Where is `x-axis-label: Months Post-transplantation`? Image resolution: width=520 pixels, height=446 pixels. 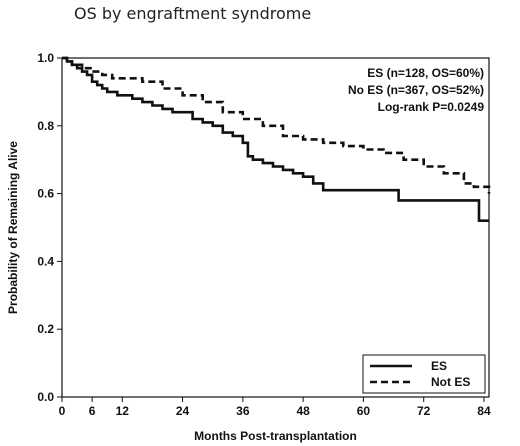
x-axis-label: Months Post-transplantation is located at coordinates (275, 436).